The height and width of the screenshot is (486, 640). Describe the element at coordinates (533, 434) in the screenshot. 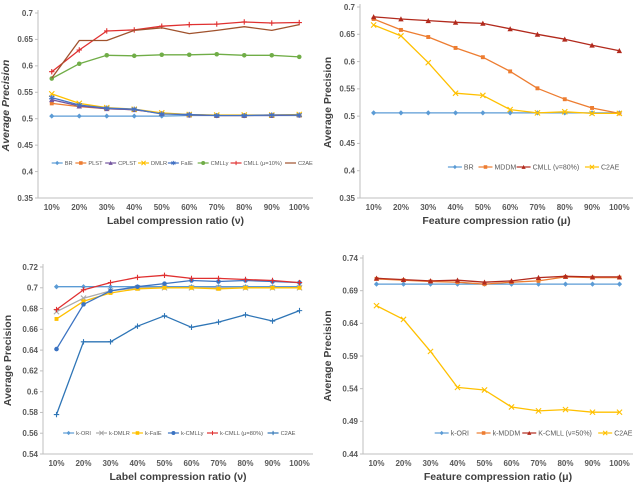

I see `bottom-right-legend: k-ORI k-MDDM K-CMLL (ν=50%) C2AE` at that location.